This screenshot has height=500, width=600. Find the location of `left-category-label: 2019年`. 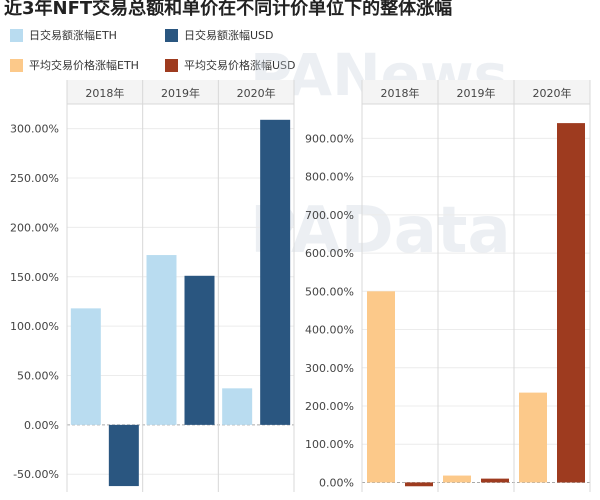

left-category-label: 2019年 is located at coordinates (180, 93).